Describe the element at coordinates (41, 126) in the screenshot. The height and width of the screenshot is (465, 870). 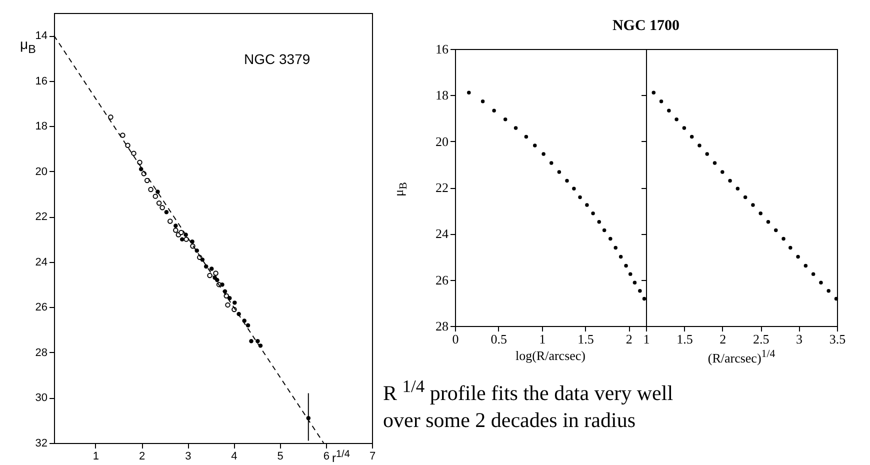
I see `y-tick-label: 18` at that location.